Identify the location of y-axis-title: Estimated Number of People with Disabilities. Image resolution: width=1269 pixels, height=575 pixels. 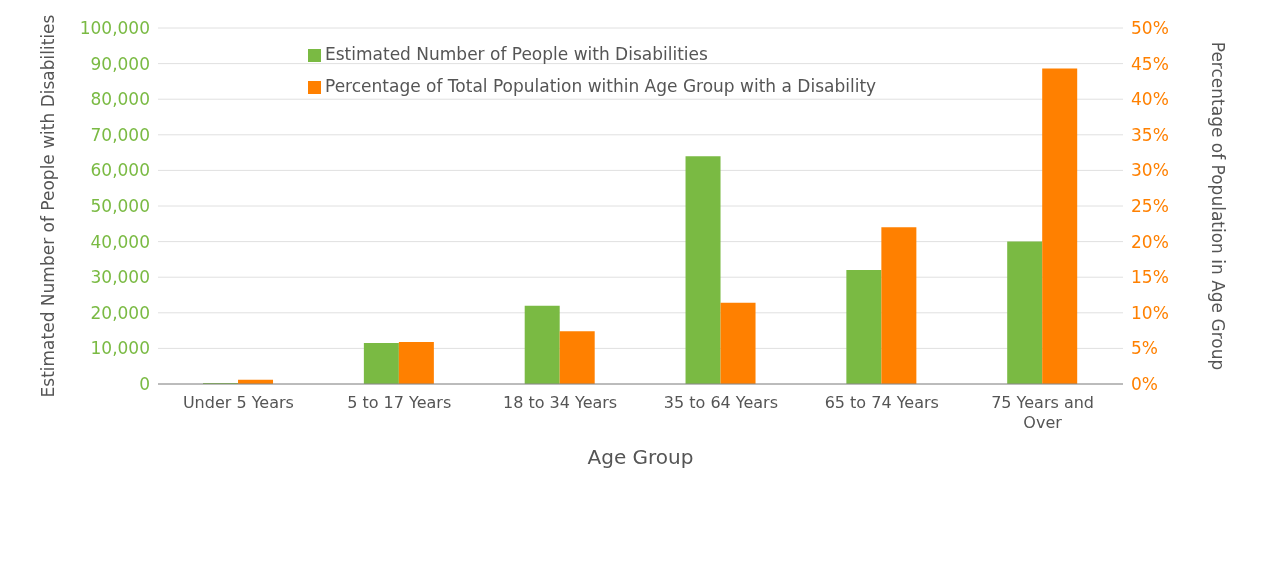
(48, 206).